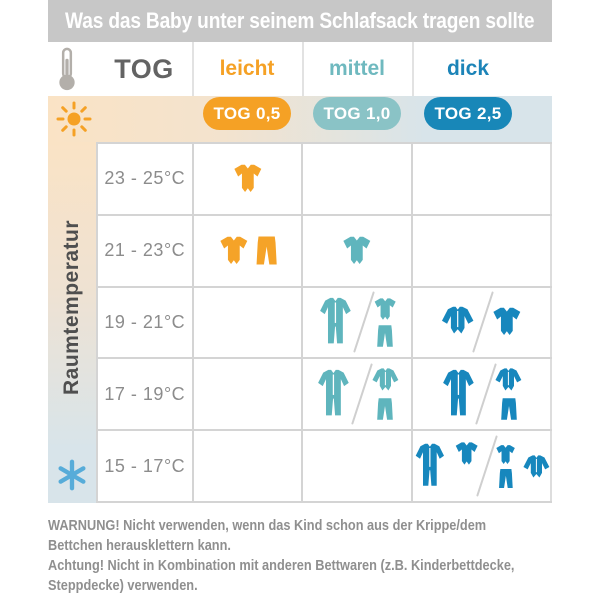 The image size is (600, 600). I want to click on table-row: 15 - 17°C, so click(325, 467).